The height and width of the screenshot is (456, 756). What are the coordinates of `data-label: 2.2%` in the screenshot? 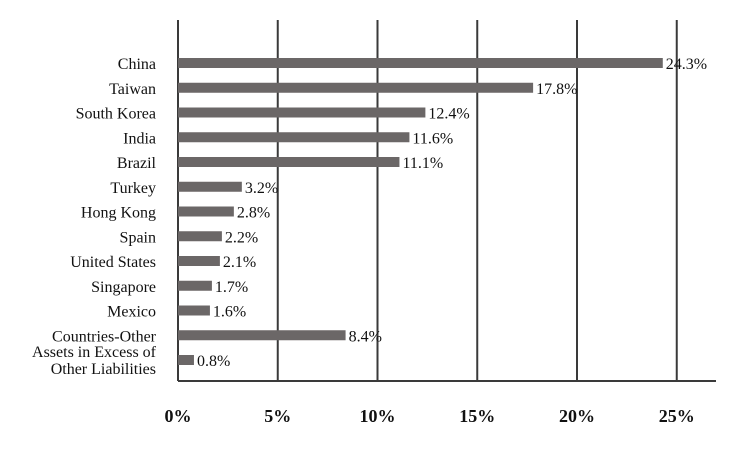 It's located at (241, 237).